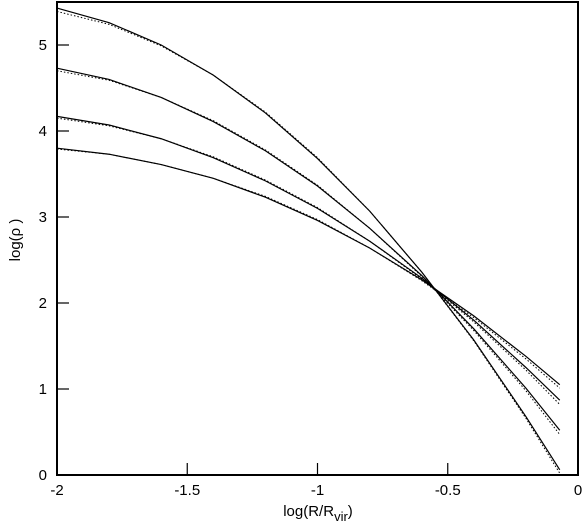 Image resolution: width=582 pixels, height=522 pixels. Describe the element at coordinates (43, 389) in the screenshot. I see `y-tick-label: 1` at that location.